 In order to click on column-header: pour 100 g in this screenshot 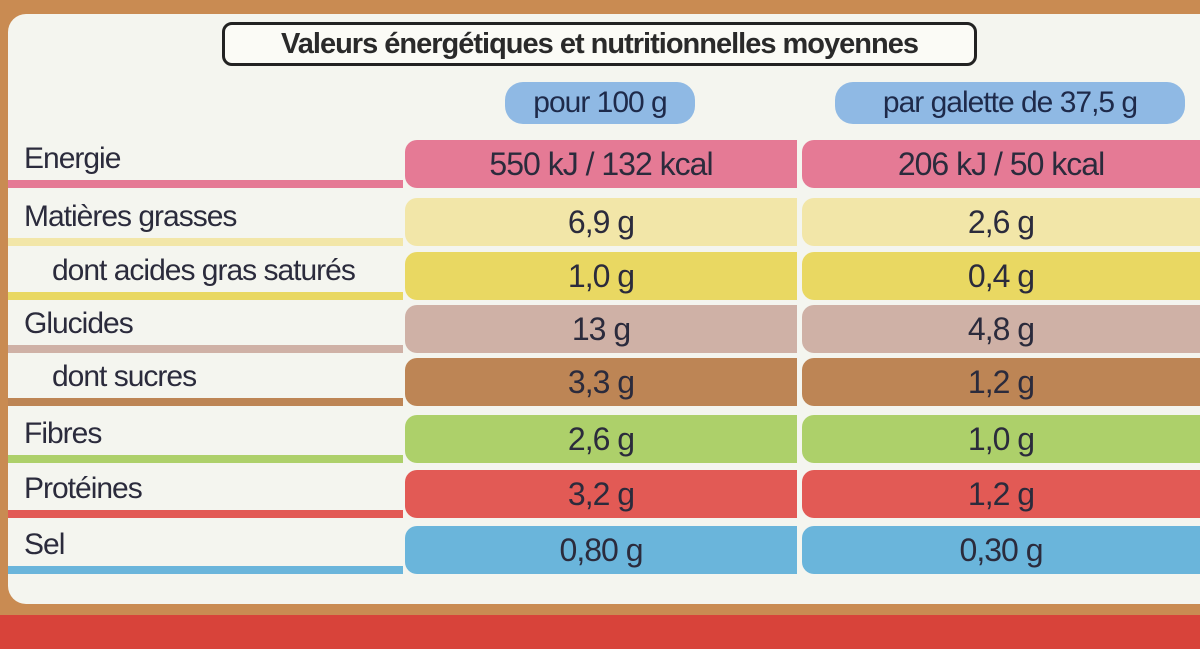, I will do `click(600, 103)`.